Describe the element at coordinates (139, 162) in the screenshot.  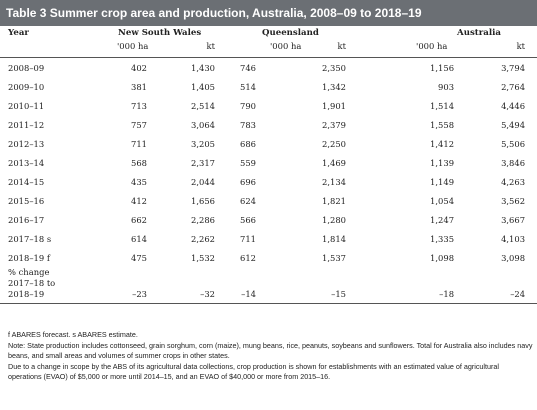
I see `cell-nsw-area: 568` at that location.